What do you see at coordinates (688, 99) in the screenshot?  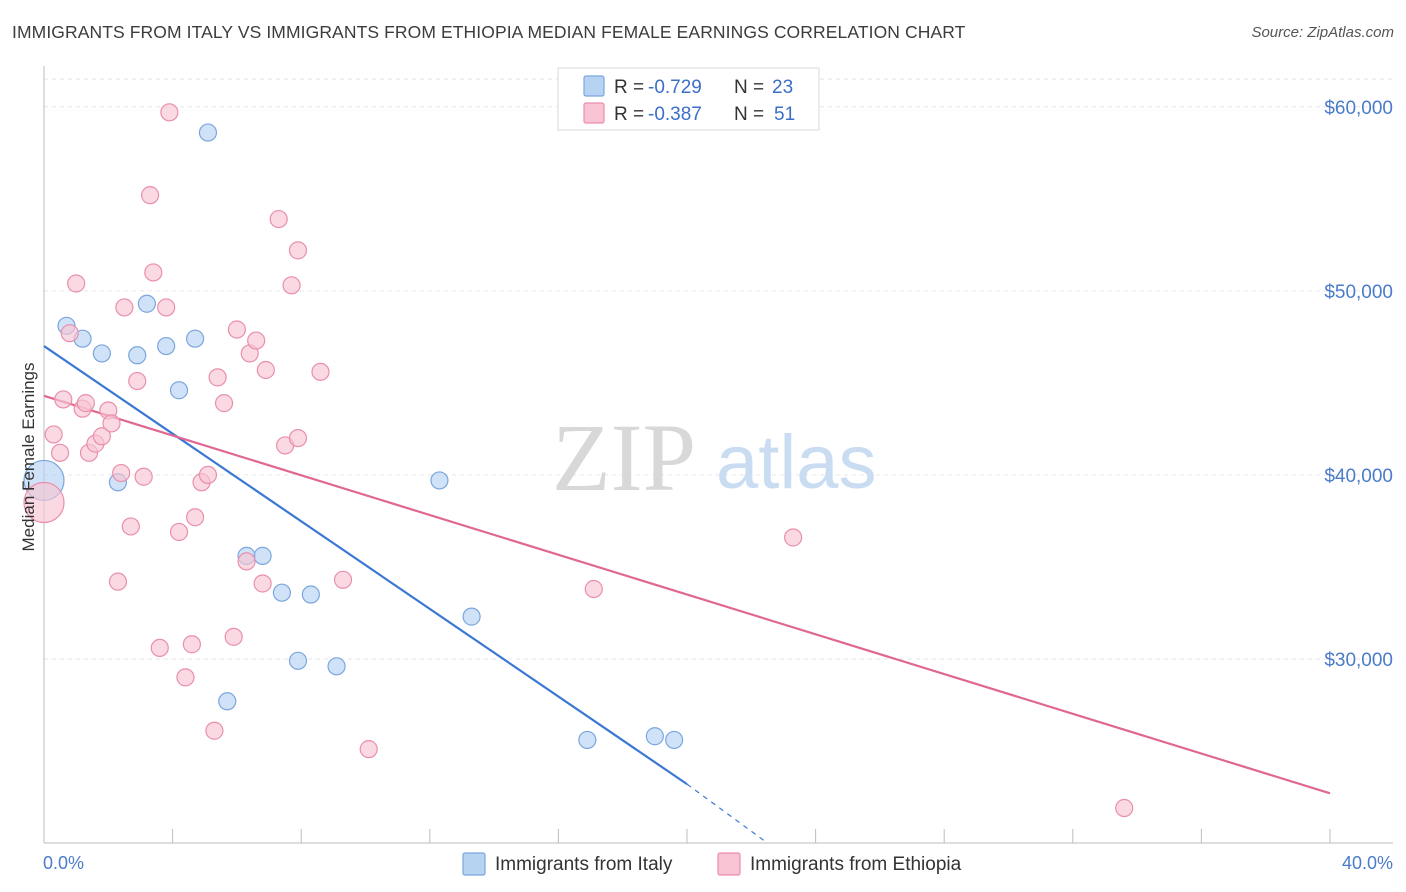 I see `correlation-legend: R = -0.729 N = 23 R = -0.387 N = 51` at bounding box center [688, 99].